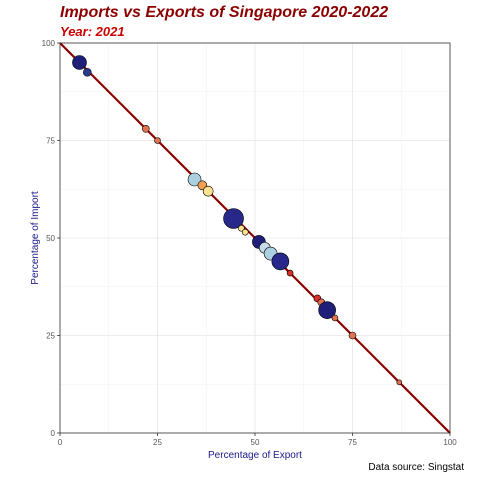 The width and height of the screenshot is (480, 480). Describe the element at coordinates (92, 31) in the screenshot. I see `chart-subtitle: Year: 2021` at that location.